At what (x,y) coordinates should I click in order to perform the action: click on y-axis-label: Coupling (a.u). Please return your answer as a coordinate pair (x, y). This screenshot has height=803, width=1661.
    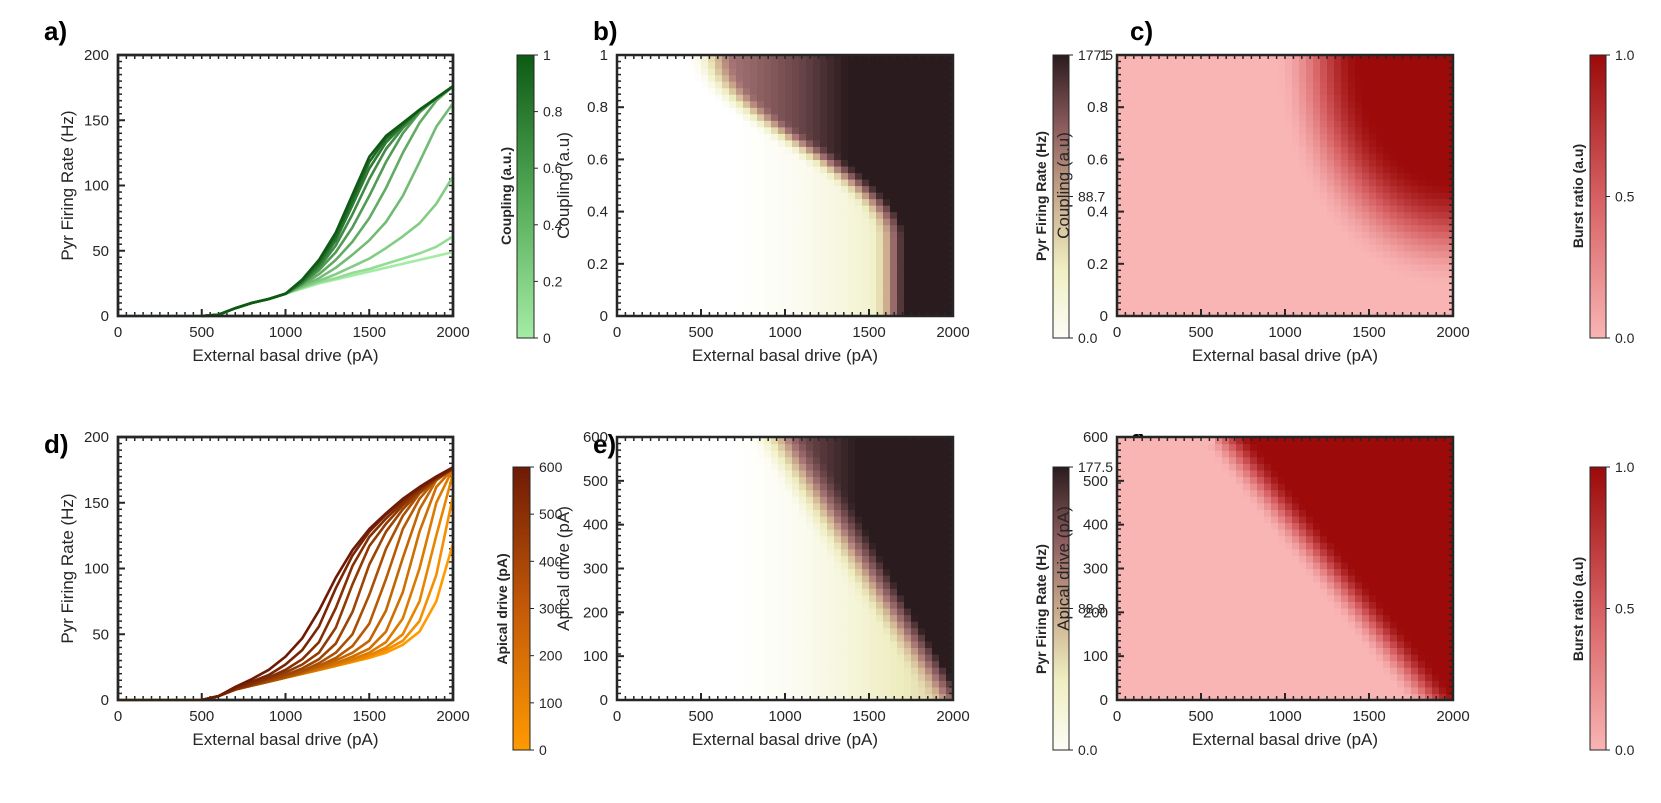
    Looking at the image, I should click on (563, 185).